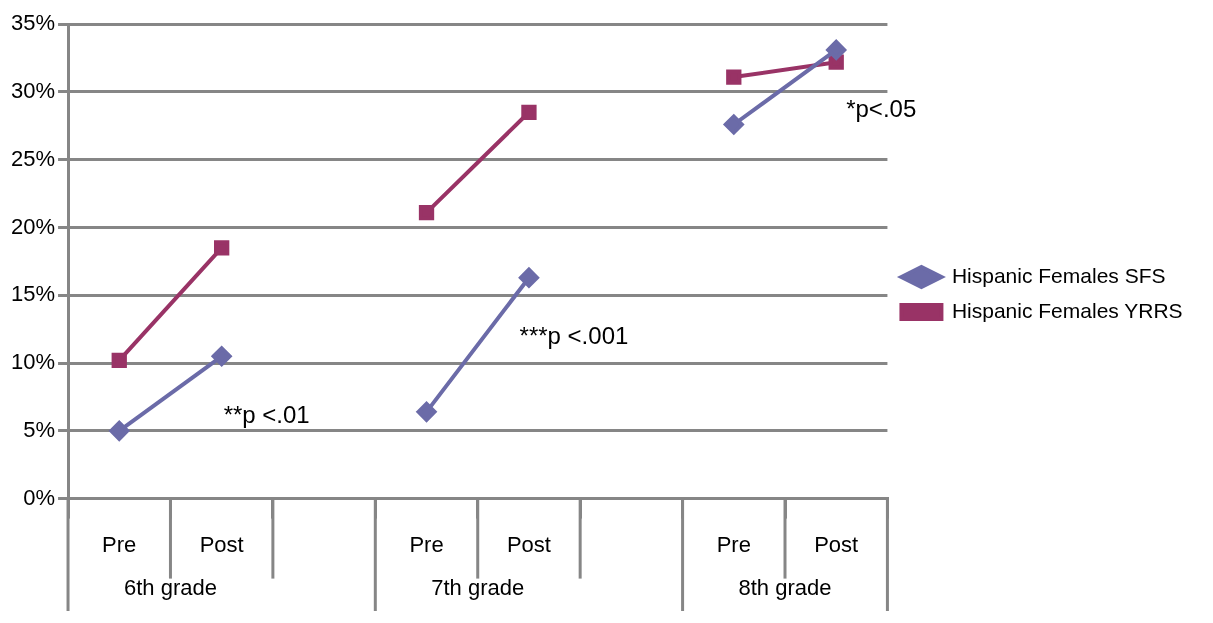  Describe the element at coordinates (33, 158) in the screenshot. I see `y-tick-label: 25%` at that location.